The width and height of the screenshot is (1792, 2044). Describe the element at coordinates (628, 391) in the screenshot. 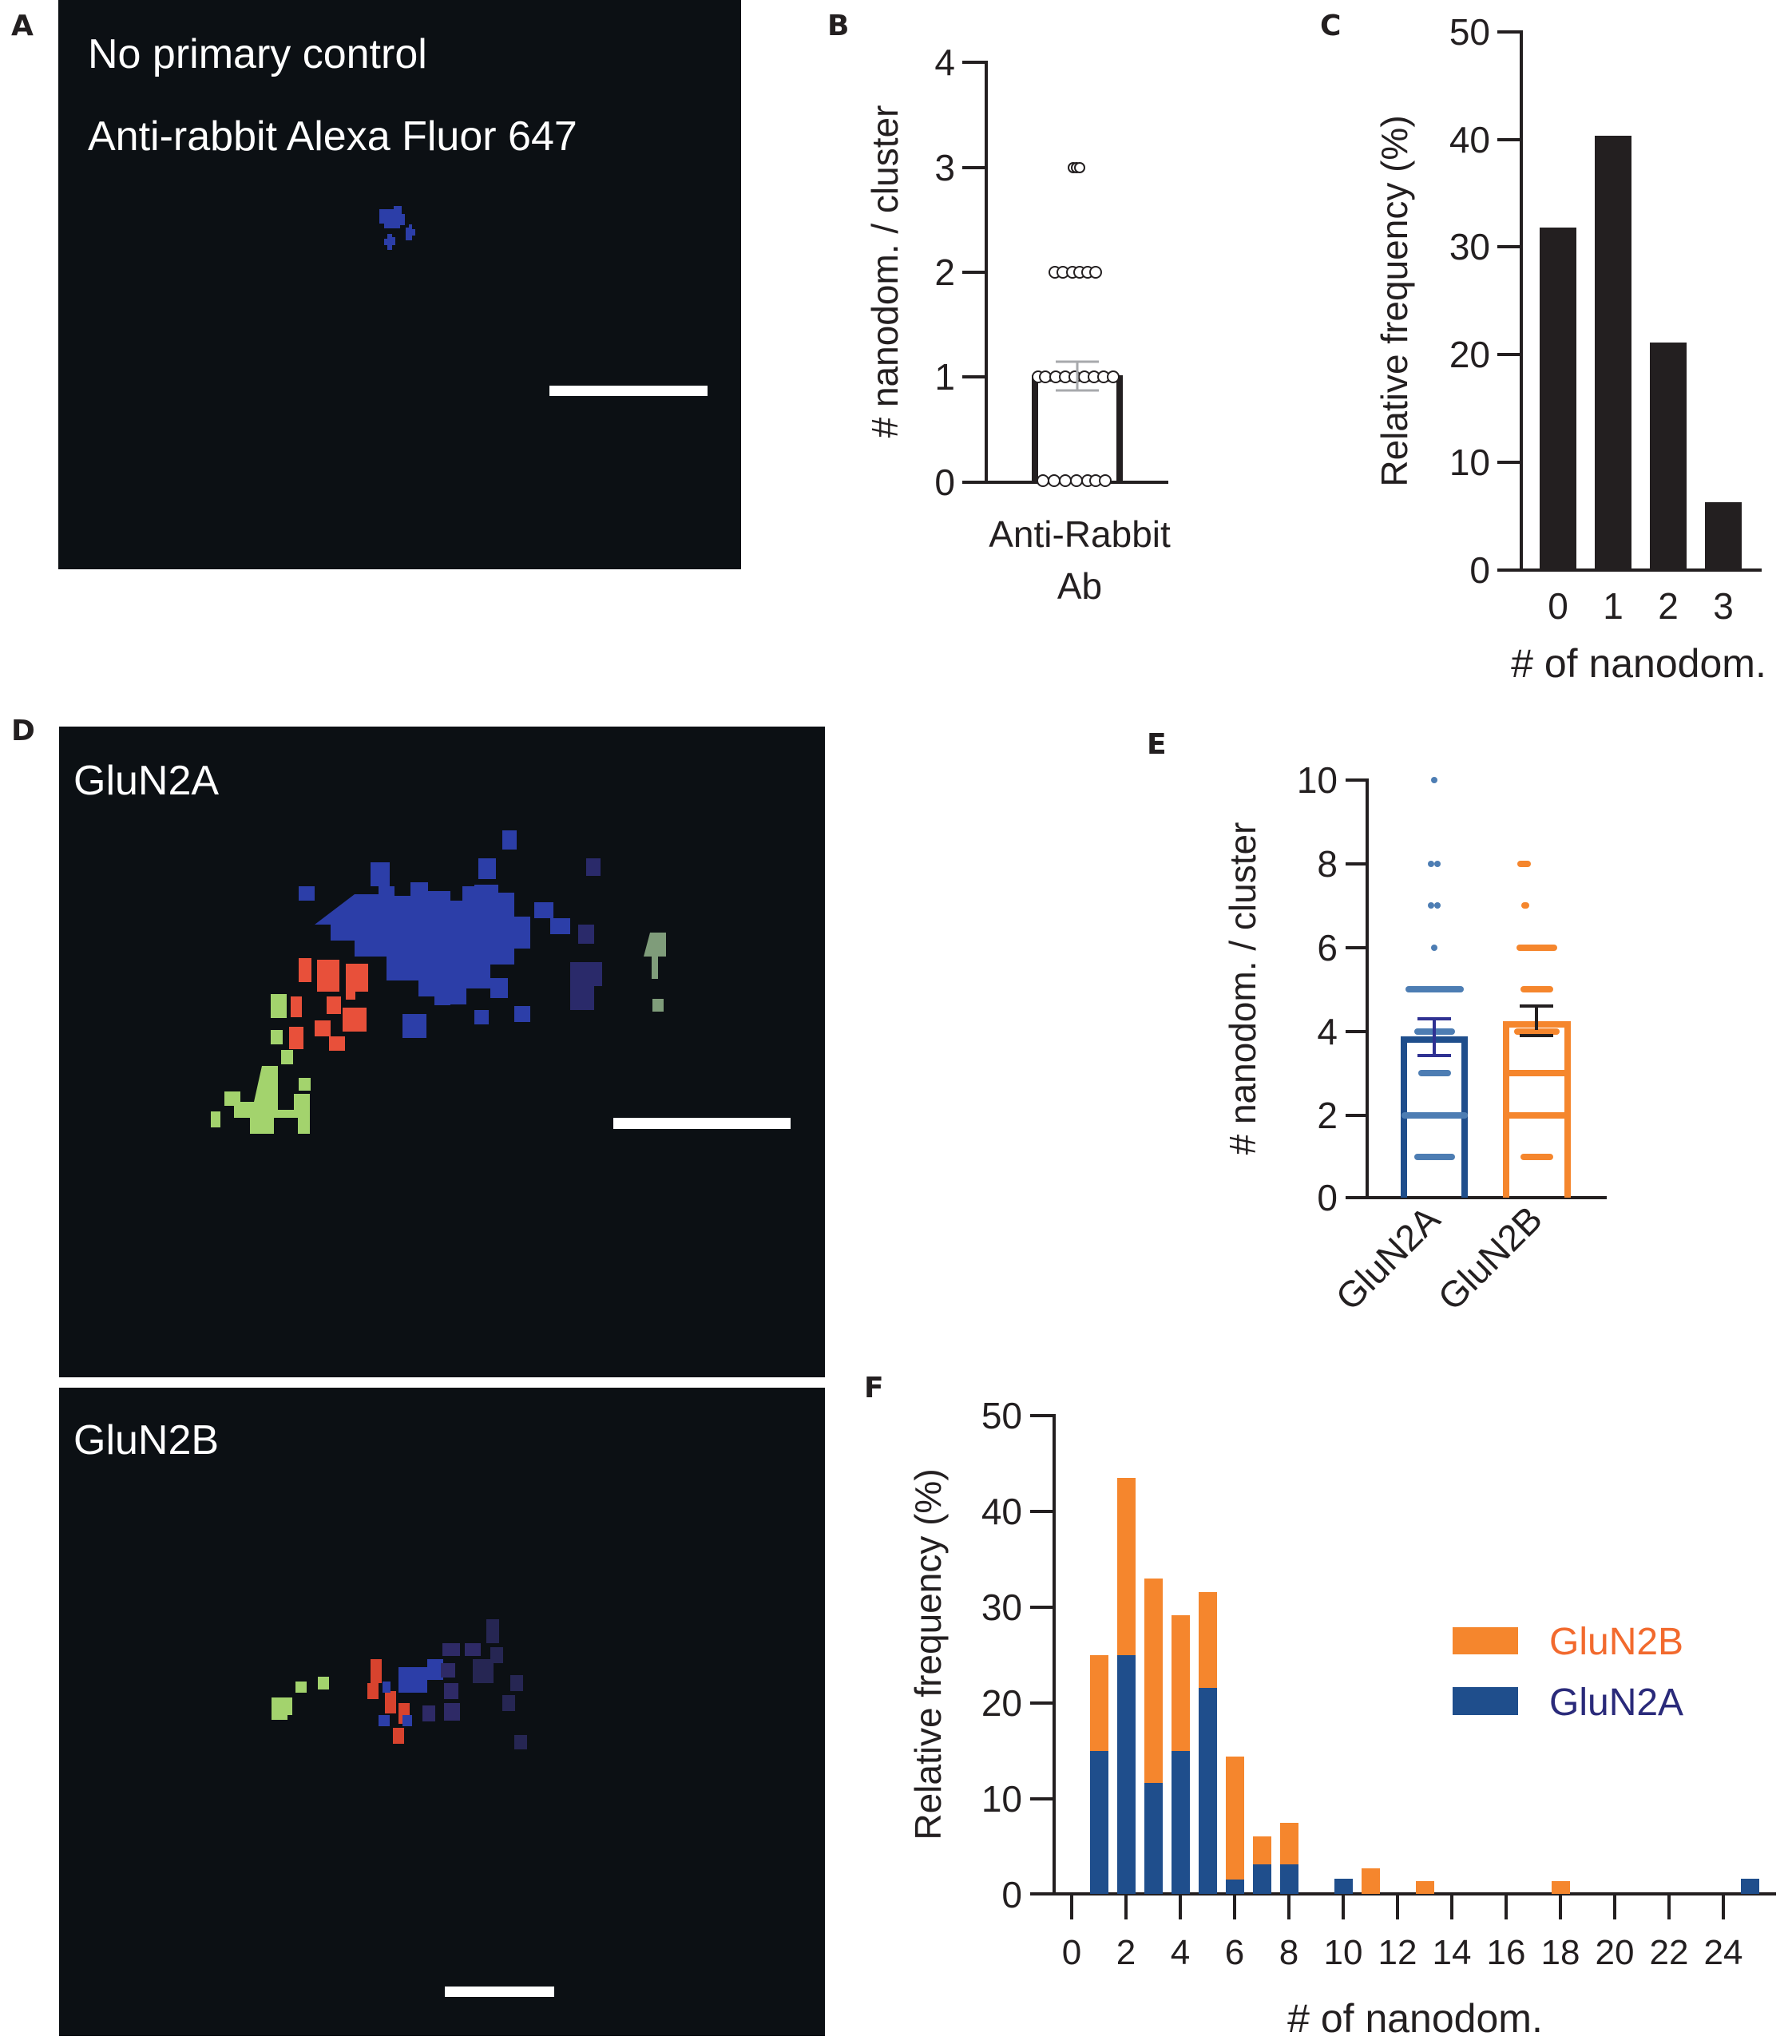

I see `scale-bar` at that location.